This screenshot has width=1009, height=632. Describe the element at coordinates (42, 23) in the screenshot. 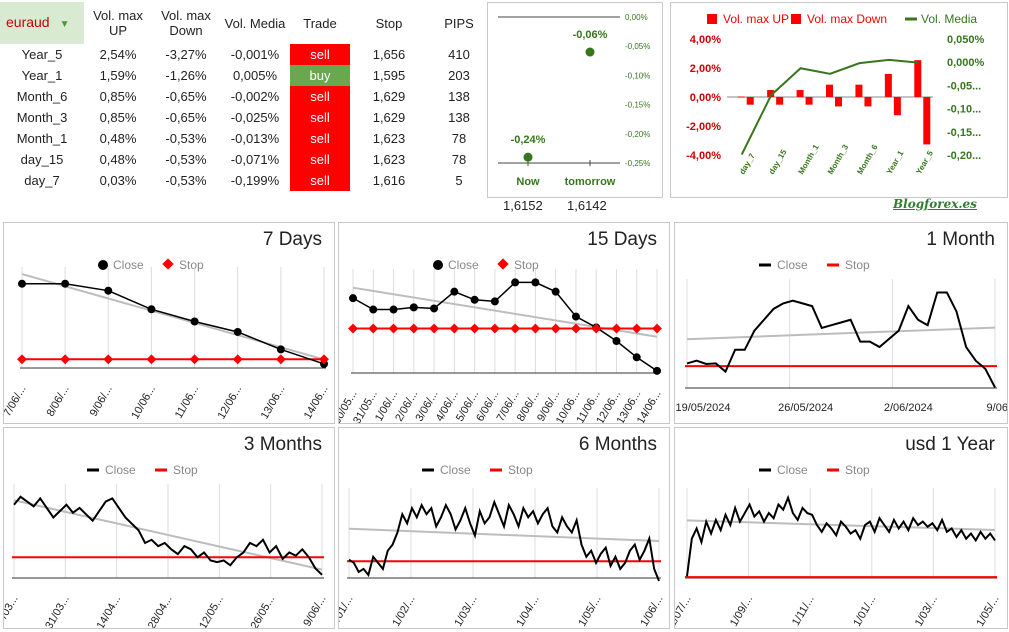

I see `pair-selector: euraud ▼` at that location.